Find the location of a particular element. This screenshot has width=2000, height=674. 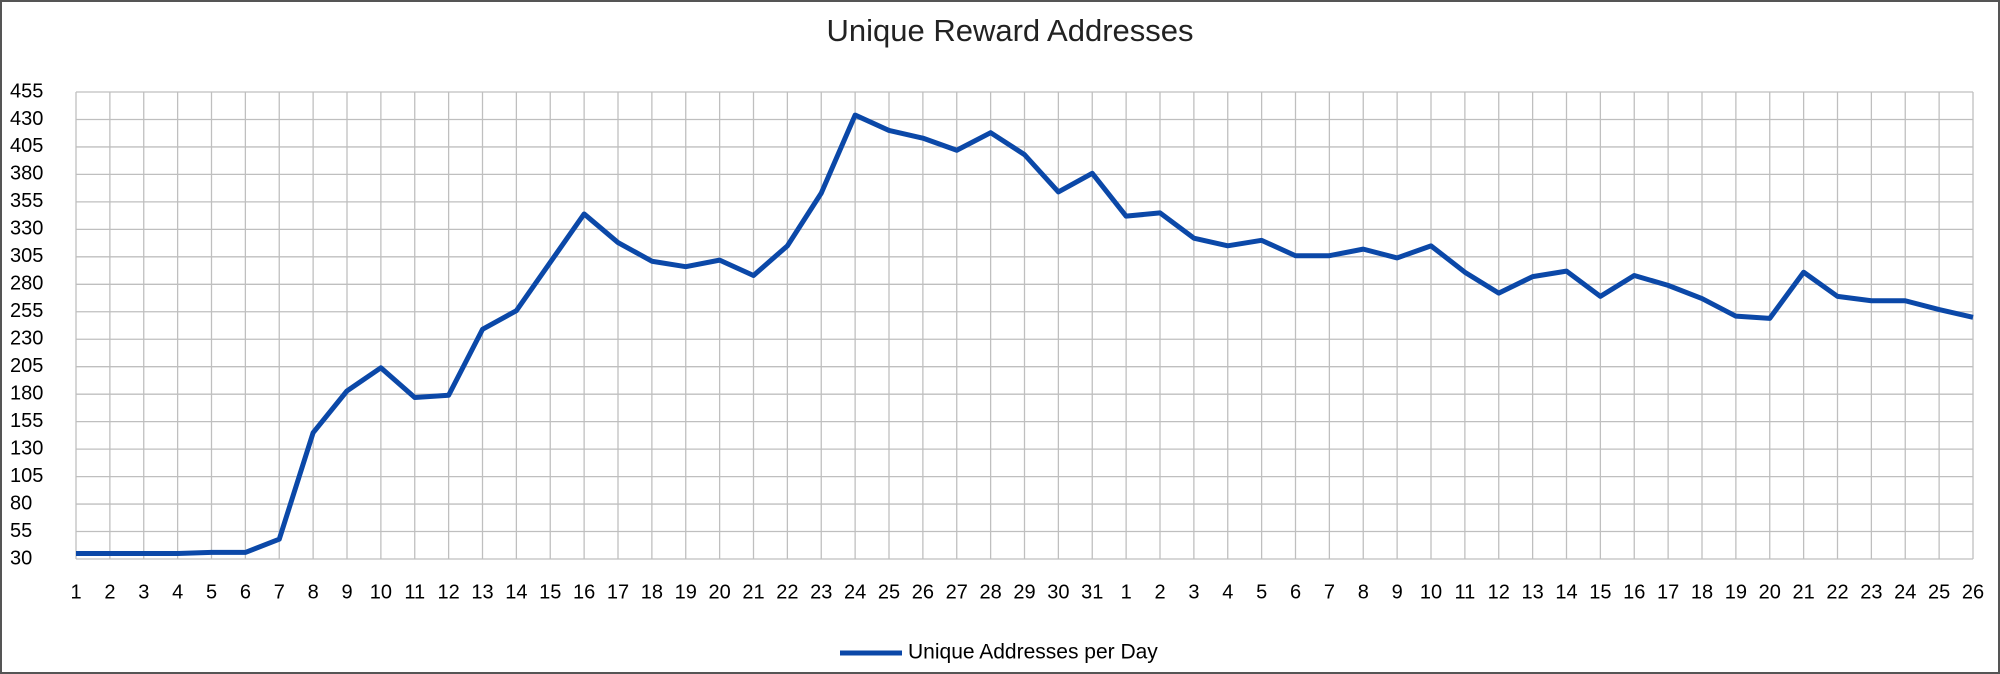

y-tick-label: 30 is located at coordinates (21, 558).